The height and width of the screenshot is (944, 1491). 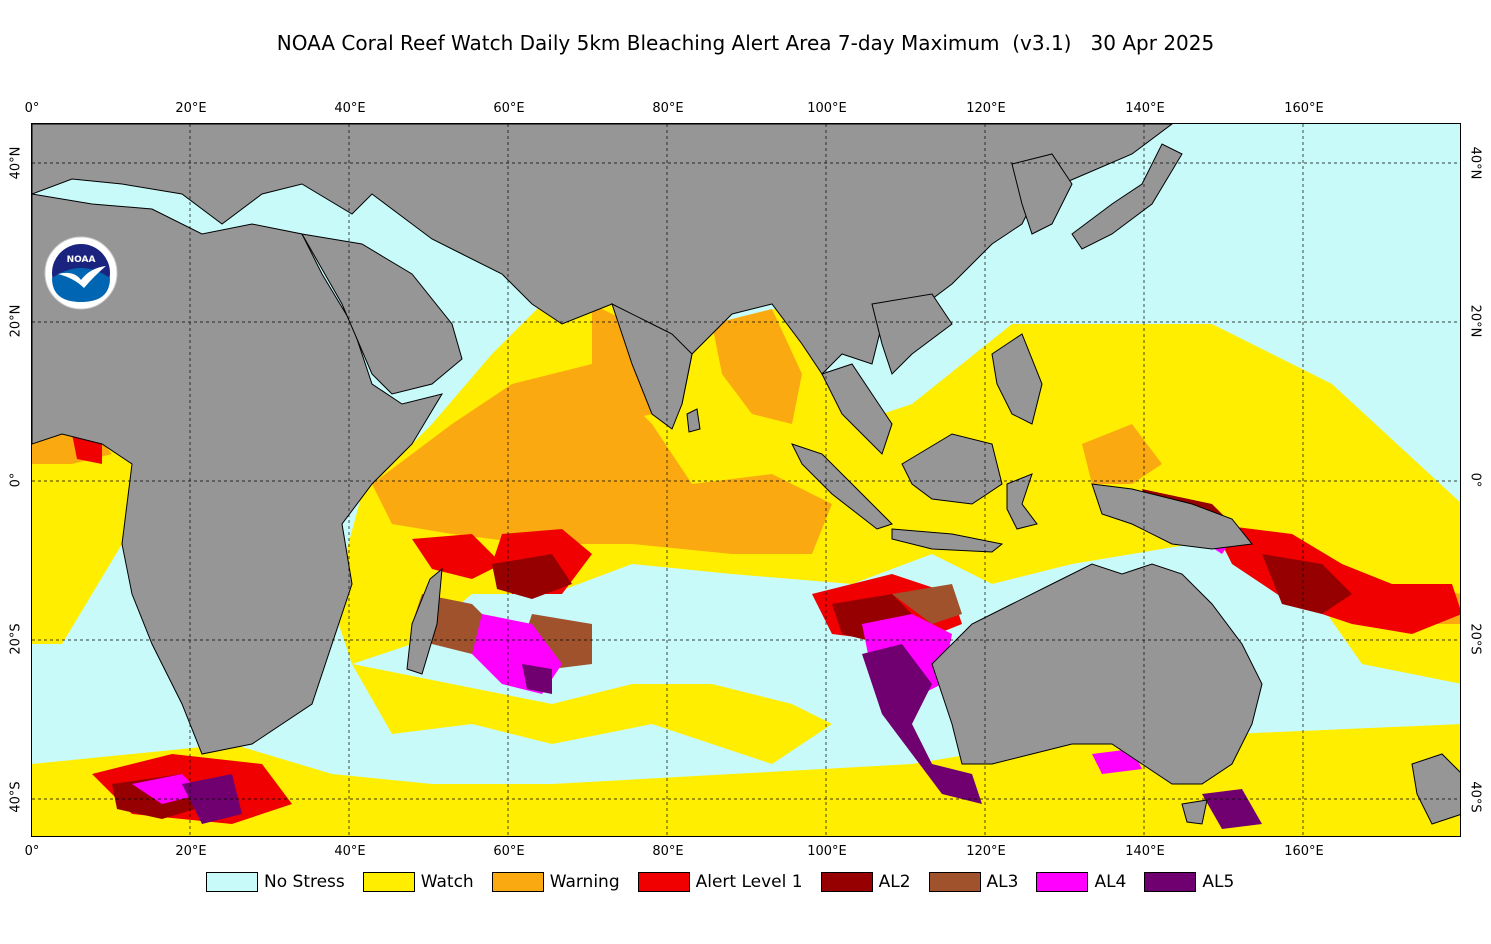 What do you see at coordinates (1145, 108) in the screenshot?
I see `top-tick-label: 140°E` at bounding box center [1145, 108].